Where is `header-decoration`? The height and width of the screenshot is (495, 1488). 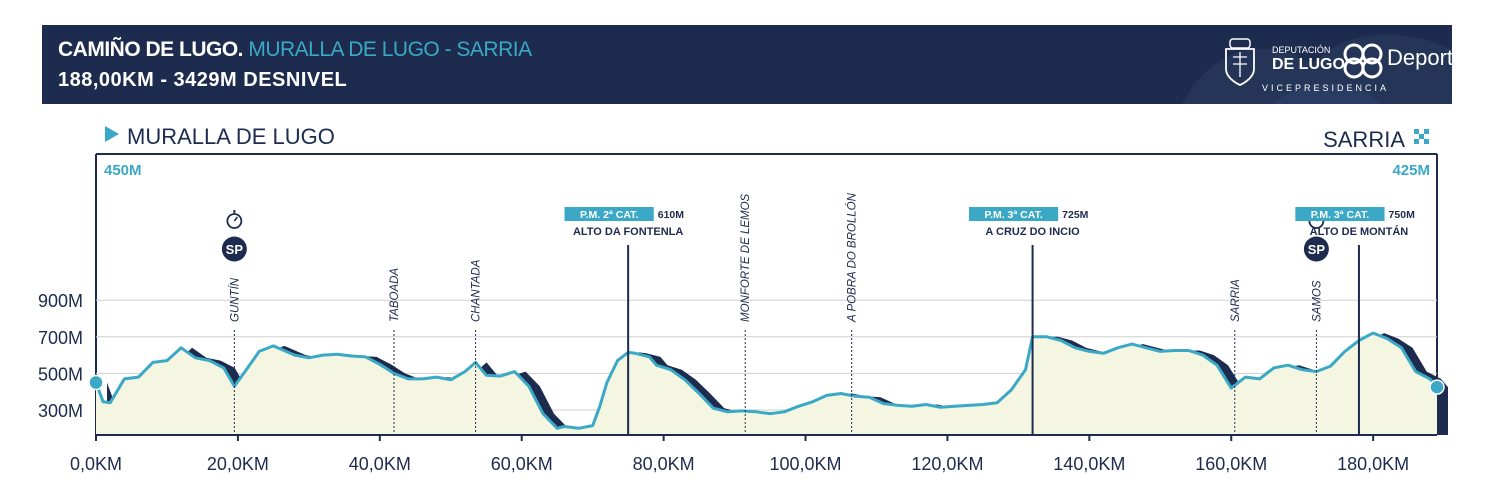
header-decoration is located at coordinates (1317, 69).